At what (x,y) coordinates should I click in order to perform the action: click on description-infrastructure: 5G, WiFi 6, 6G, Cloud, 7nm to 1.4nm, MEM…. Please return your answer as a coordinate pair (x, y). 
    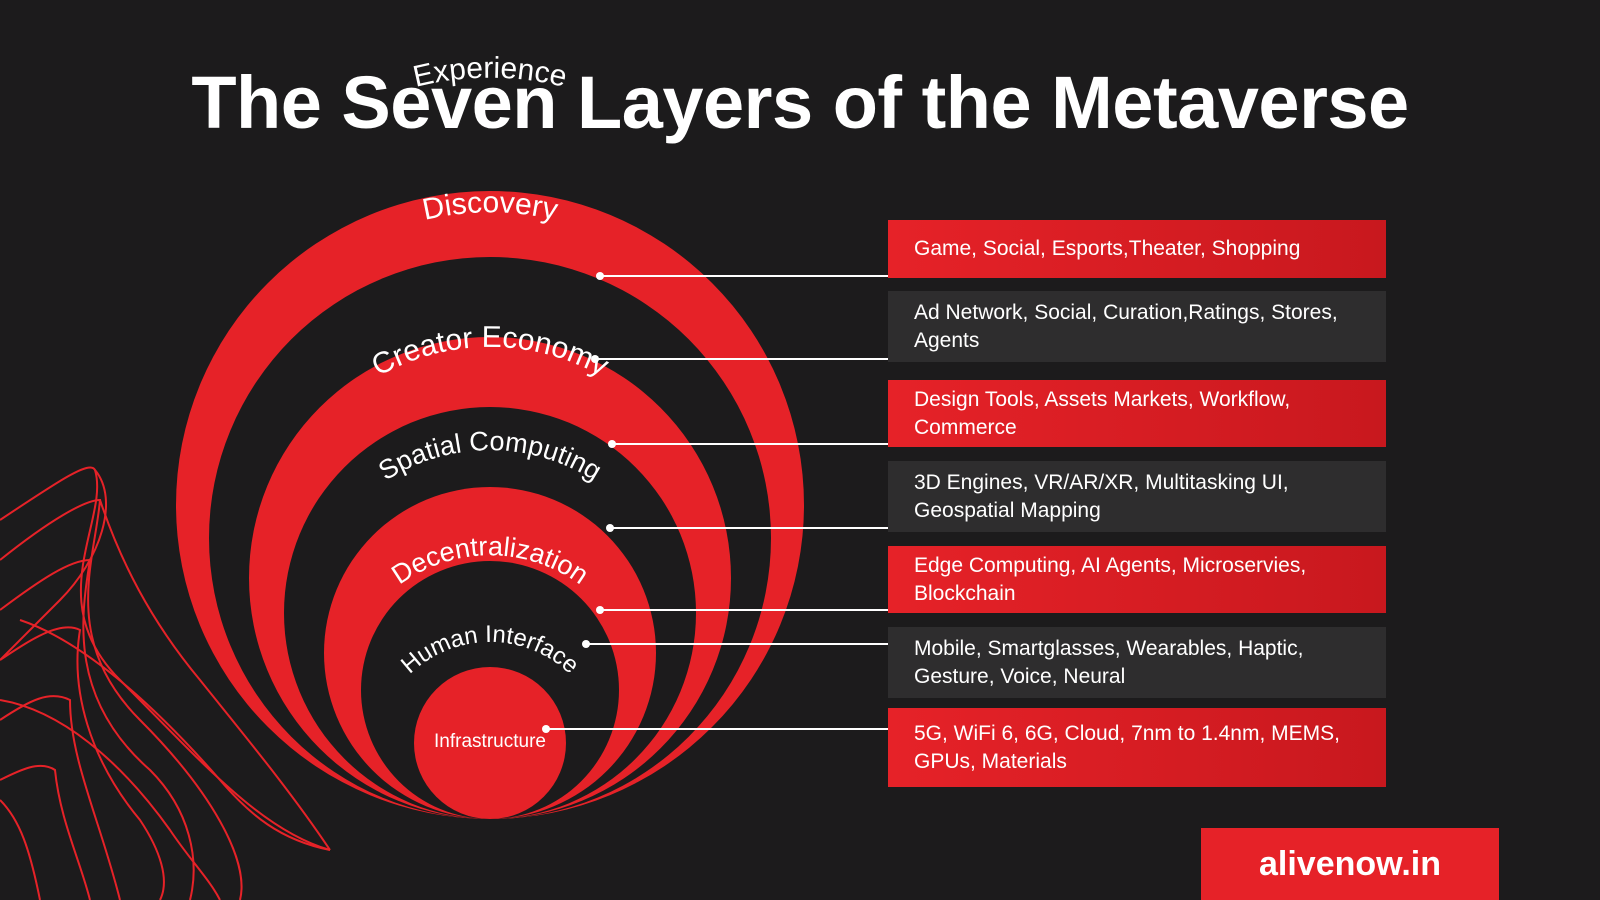
    Looking at the image, I should click on (1137, 747).